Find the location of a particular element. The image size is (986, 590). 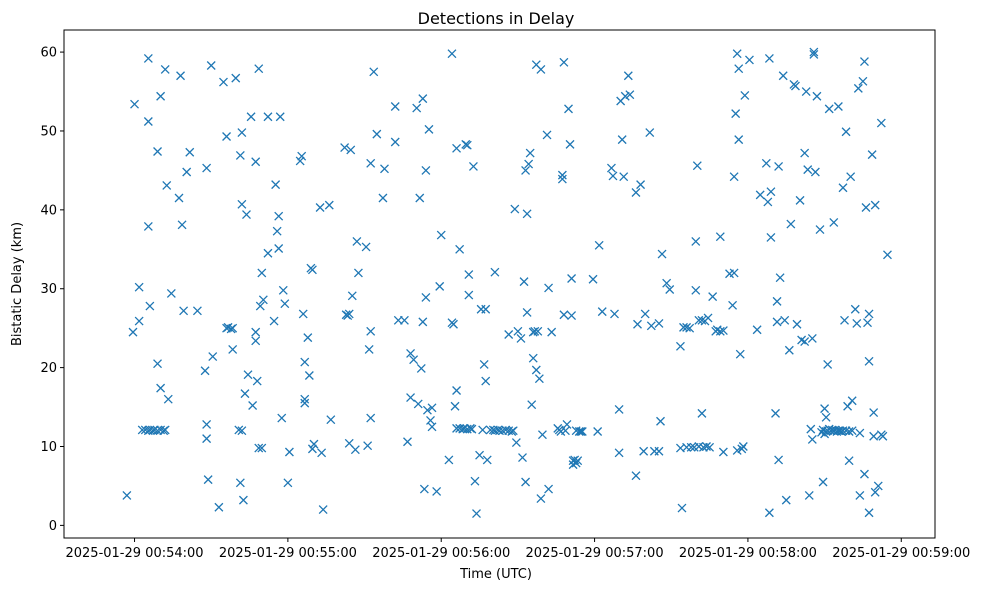

y-tick-label: 20 is located at coordinates (48, 368).